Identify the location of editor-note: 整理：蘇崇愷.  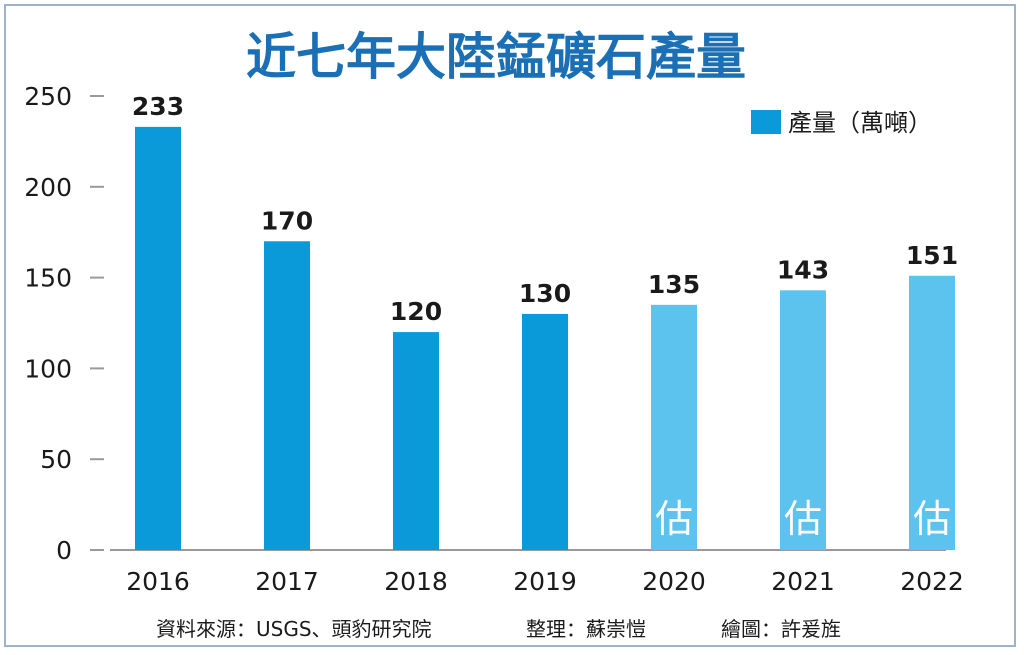
(586, 629).